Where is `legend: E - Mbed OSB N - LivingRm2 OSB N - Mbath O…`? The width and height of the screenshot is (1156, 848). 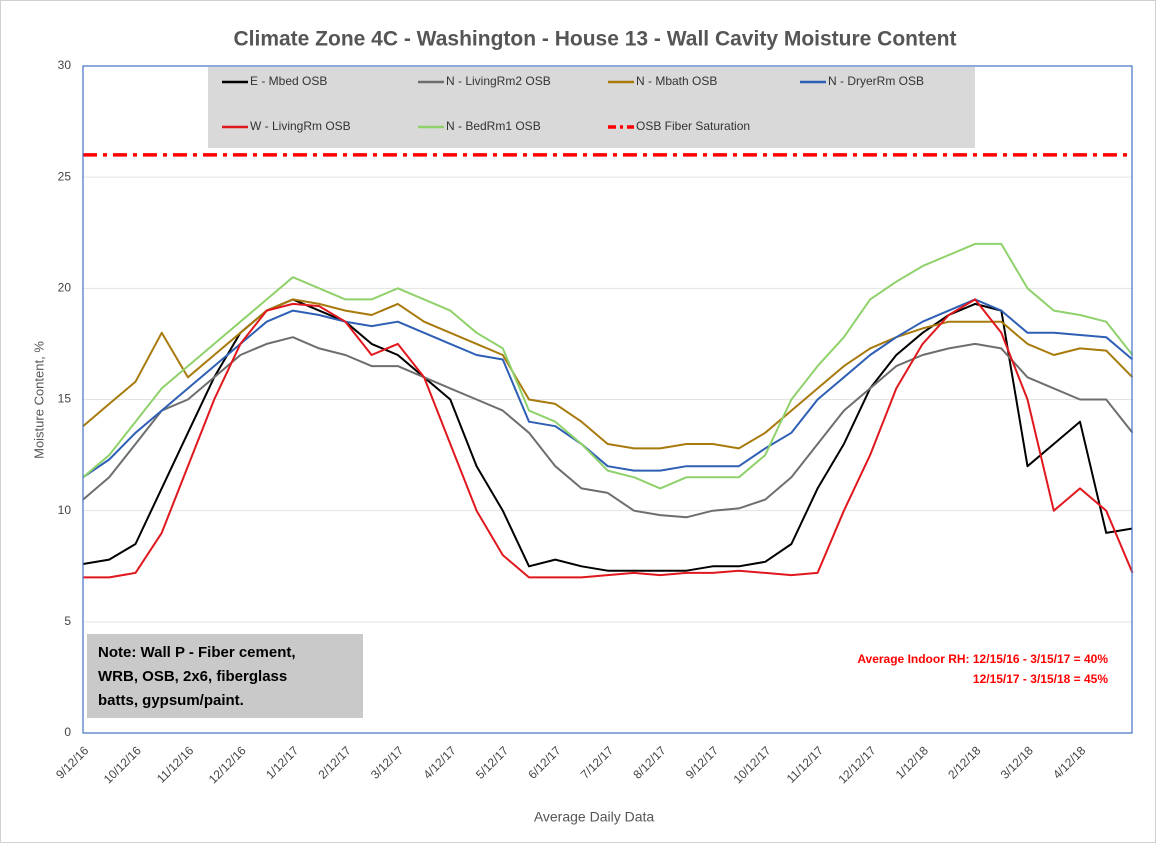
legend: E - Mbed OSB N - LivingRm2 OSB N - Mbath O… is located at coordinates (573, 103).